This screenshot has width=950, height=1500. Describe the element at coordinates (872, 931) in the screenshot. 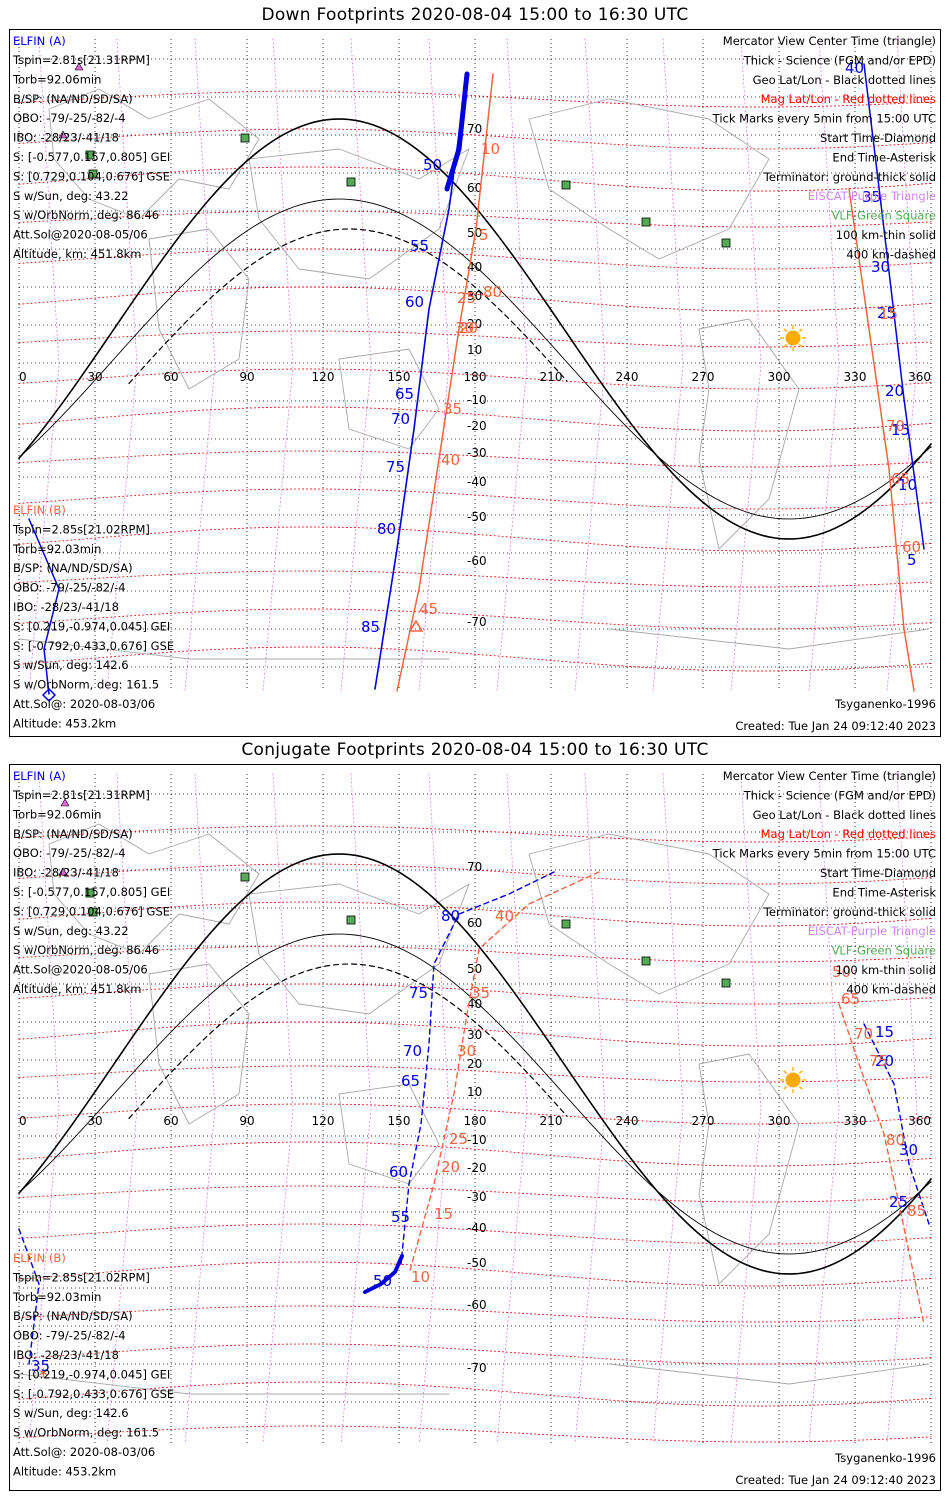

I see `legend-item: EISCAT-Purple Triangle` at that location.